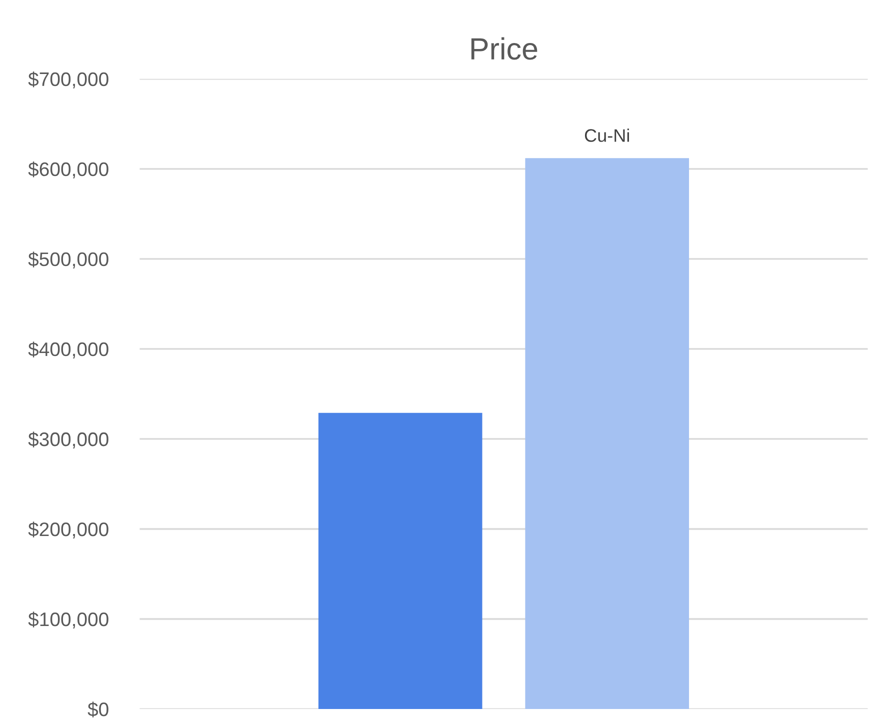 Image resolution: width=873 pixels, height=721 pixels. I want to click on series-label: Cu-Ni, so click(606, 135).